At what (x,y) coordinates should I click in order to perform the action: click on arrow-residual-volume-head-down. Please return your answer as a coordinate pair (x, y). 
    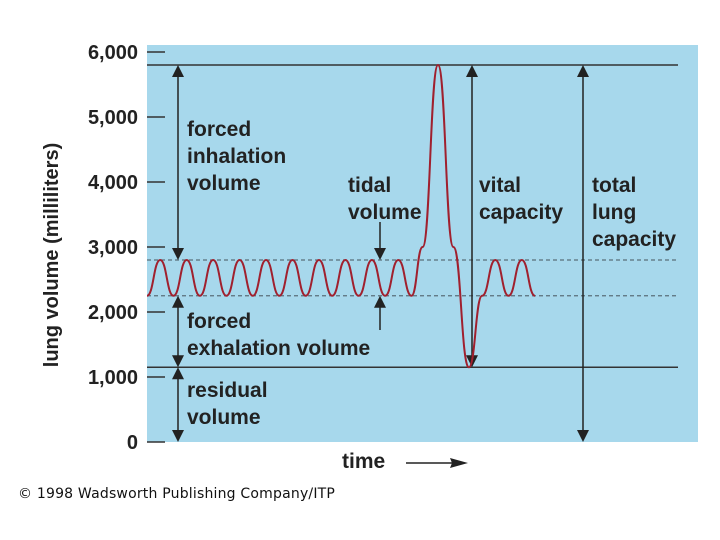
    Looking at the image, I should click on (178, 436).